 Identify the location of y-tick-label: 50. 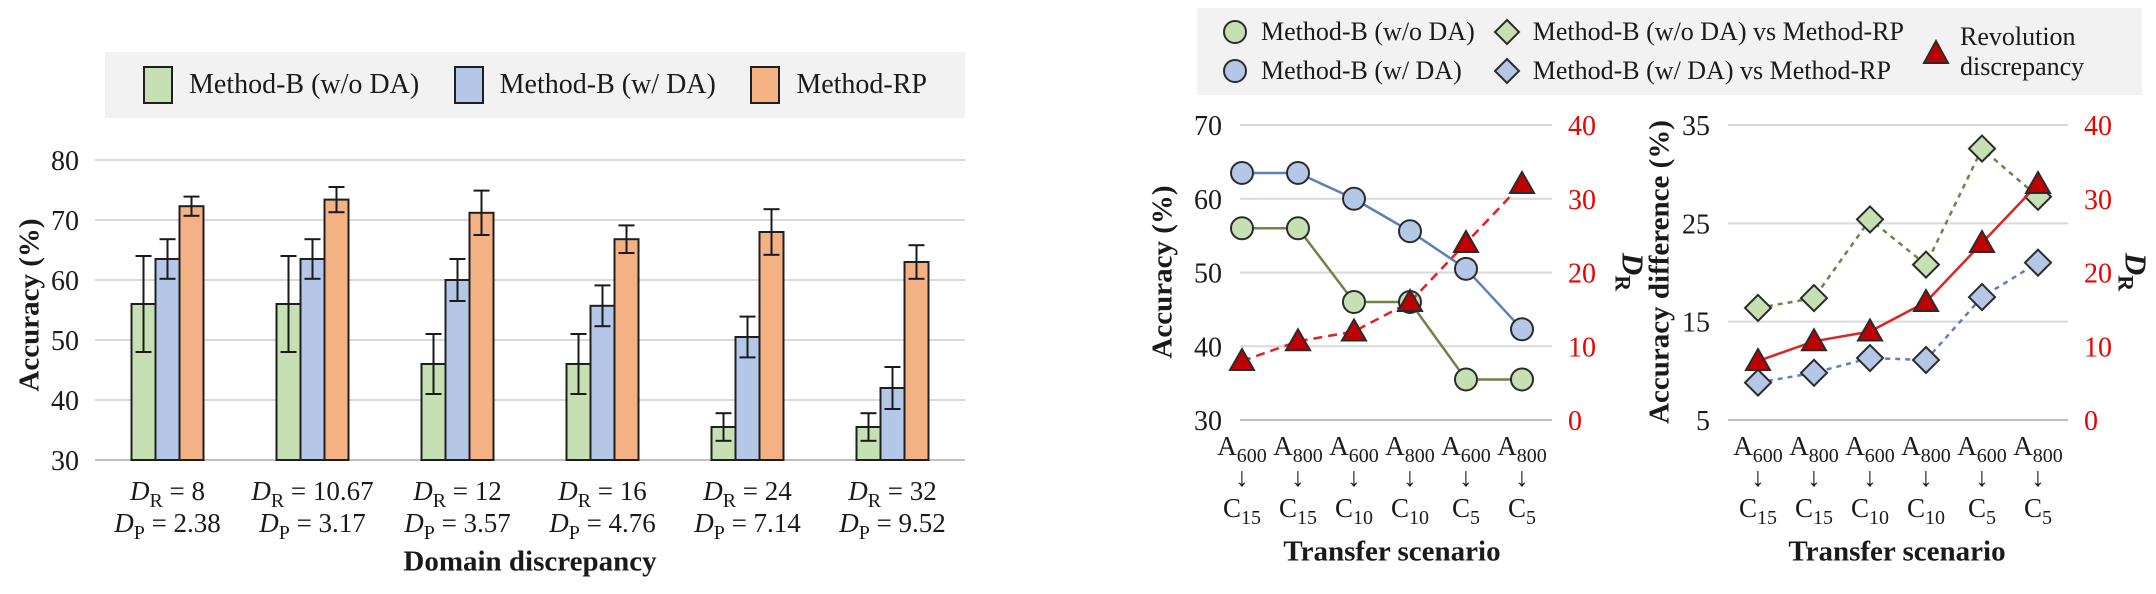
(1208, 274).